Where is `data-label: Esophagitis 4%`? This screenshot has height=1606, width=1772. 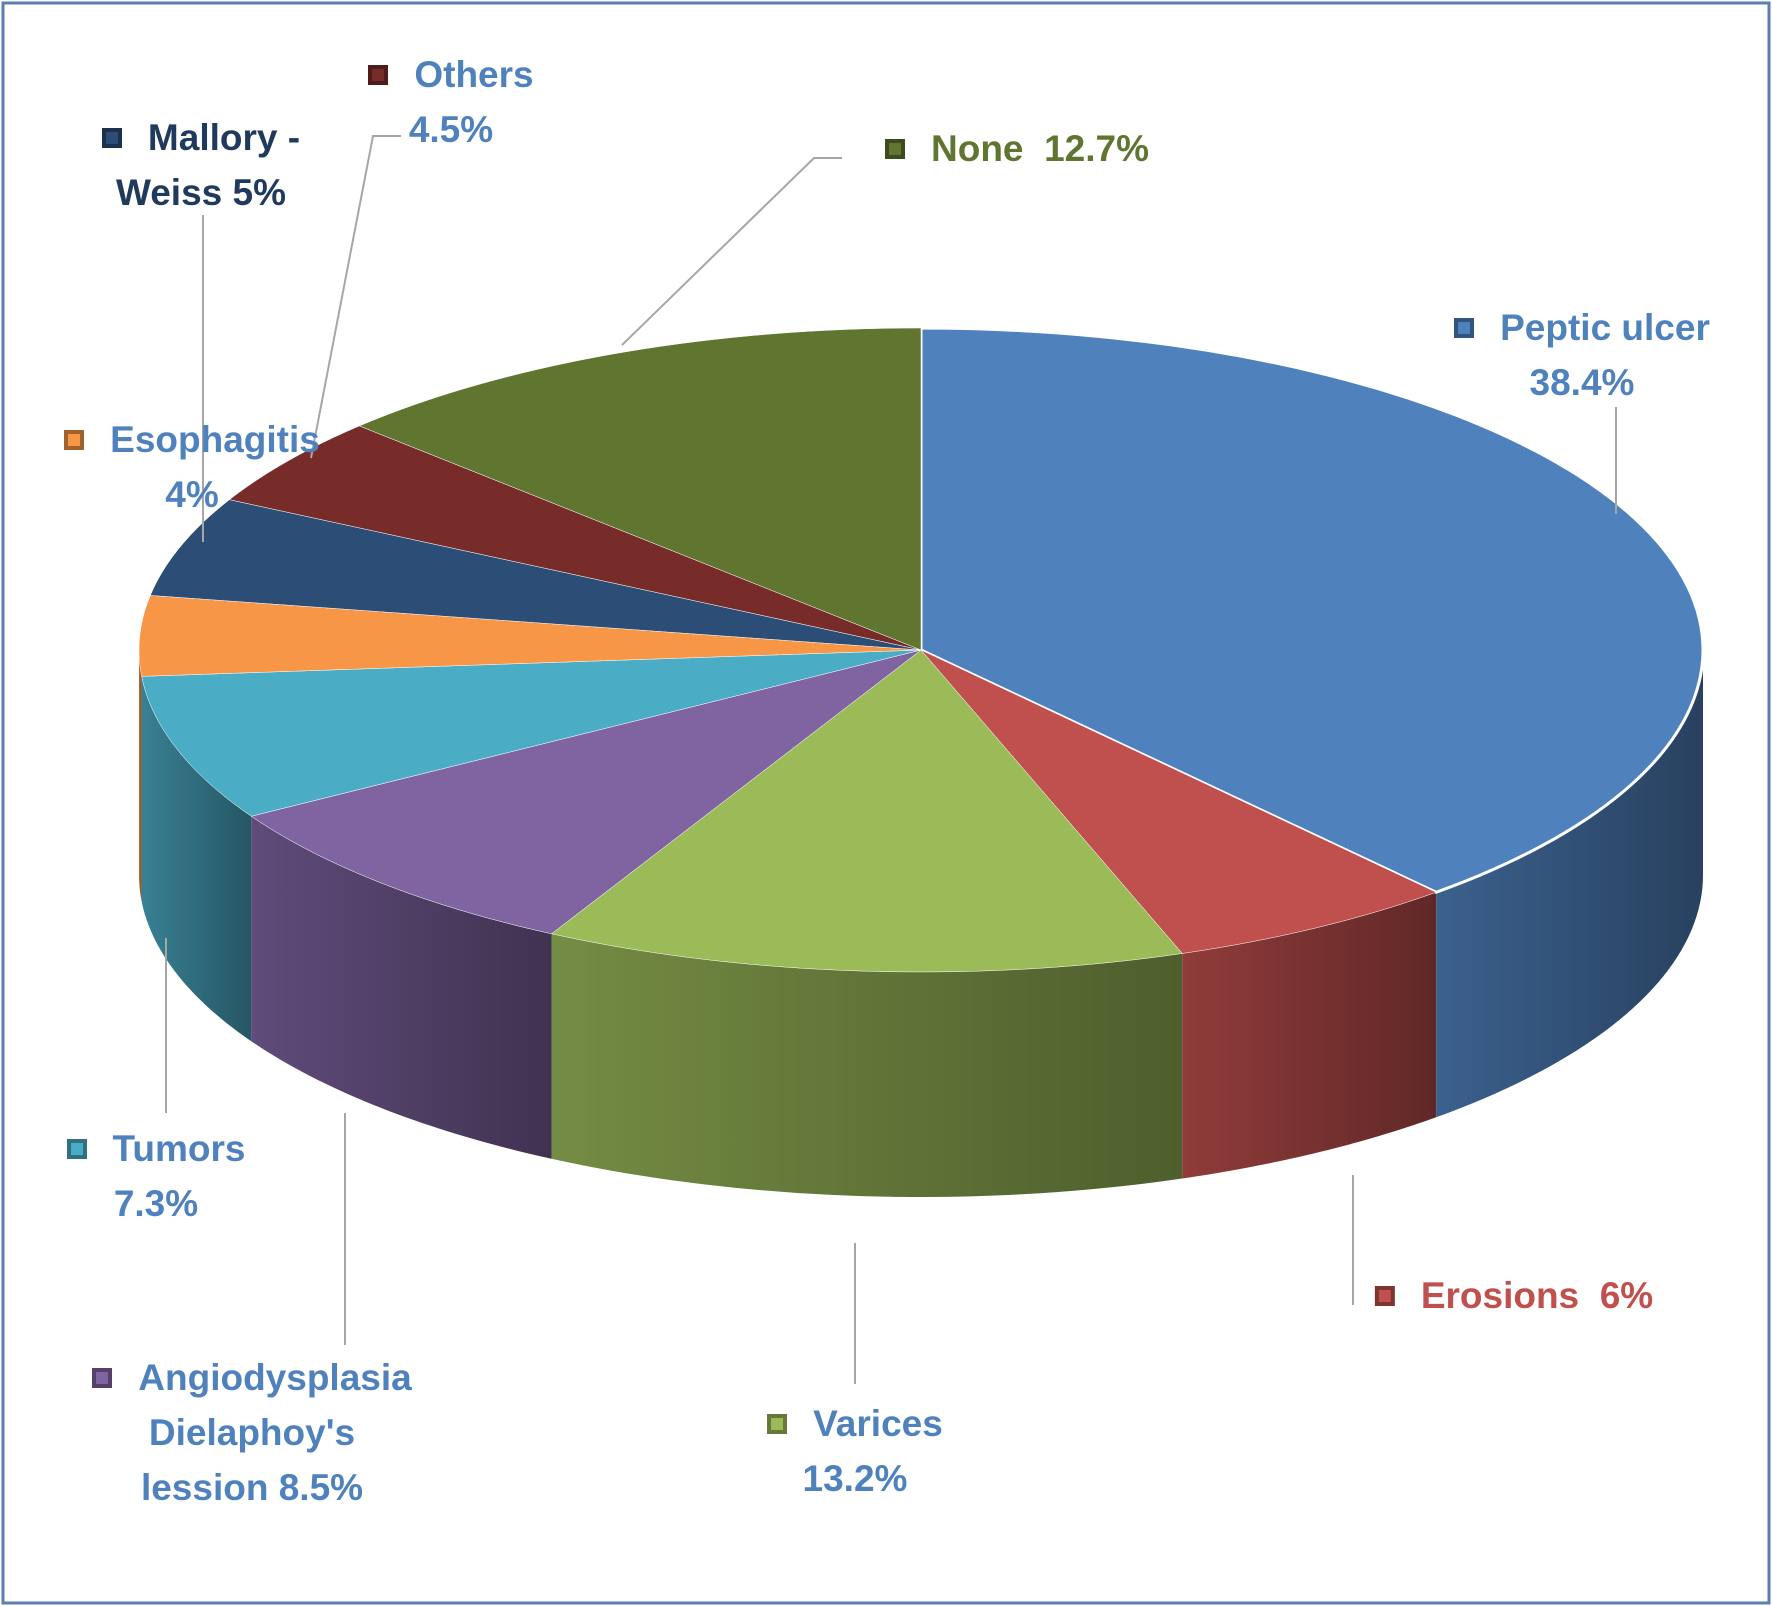
data-label: Esophagitis 4% is located at coordinates (192, 467).